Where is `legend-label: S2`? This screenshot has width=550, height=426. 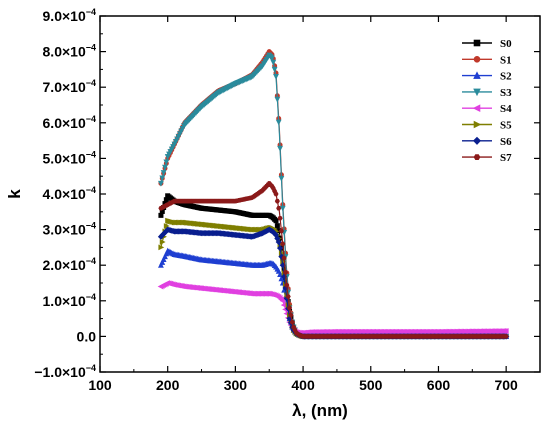
legend-label: S2 is located at coordinates (506, 77).